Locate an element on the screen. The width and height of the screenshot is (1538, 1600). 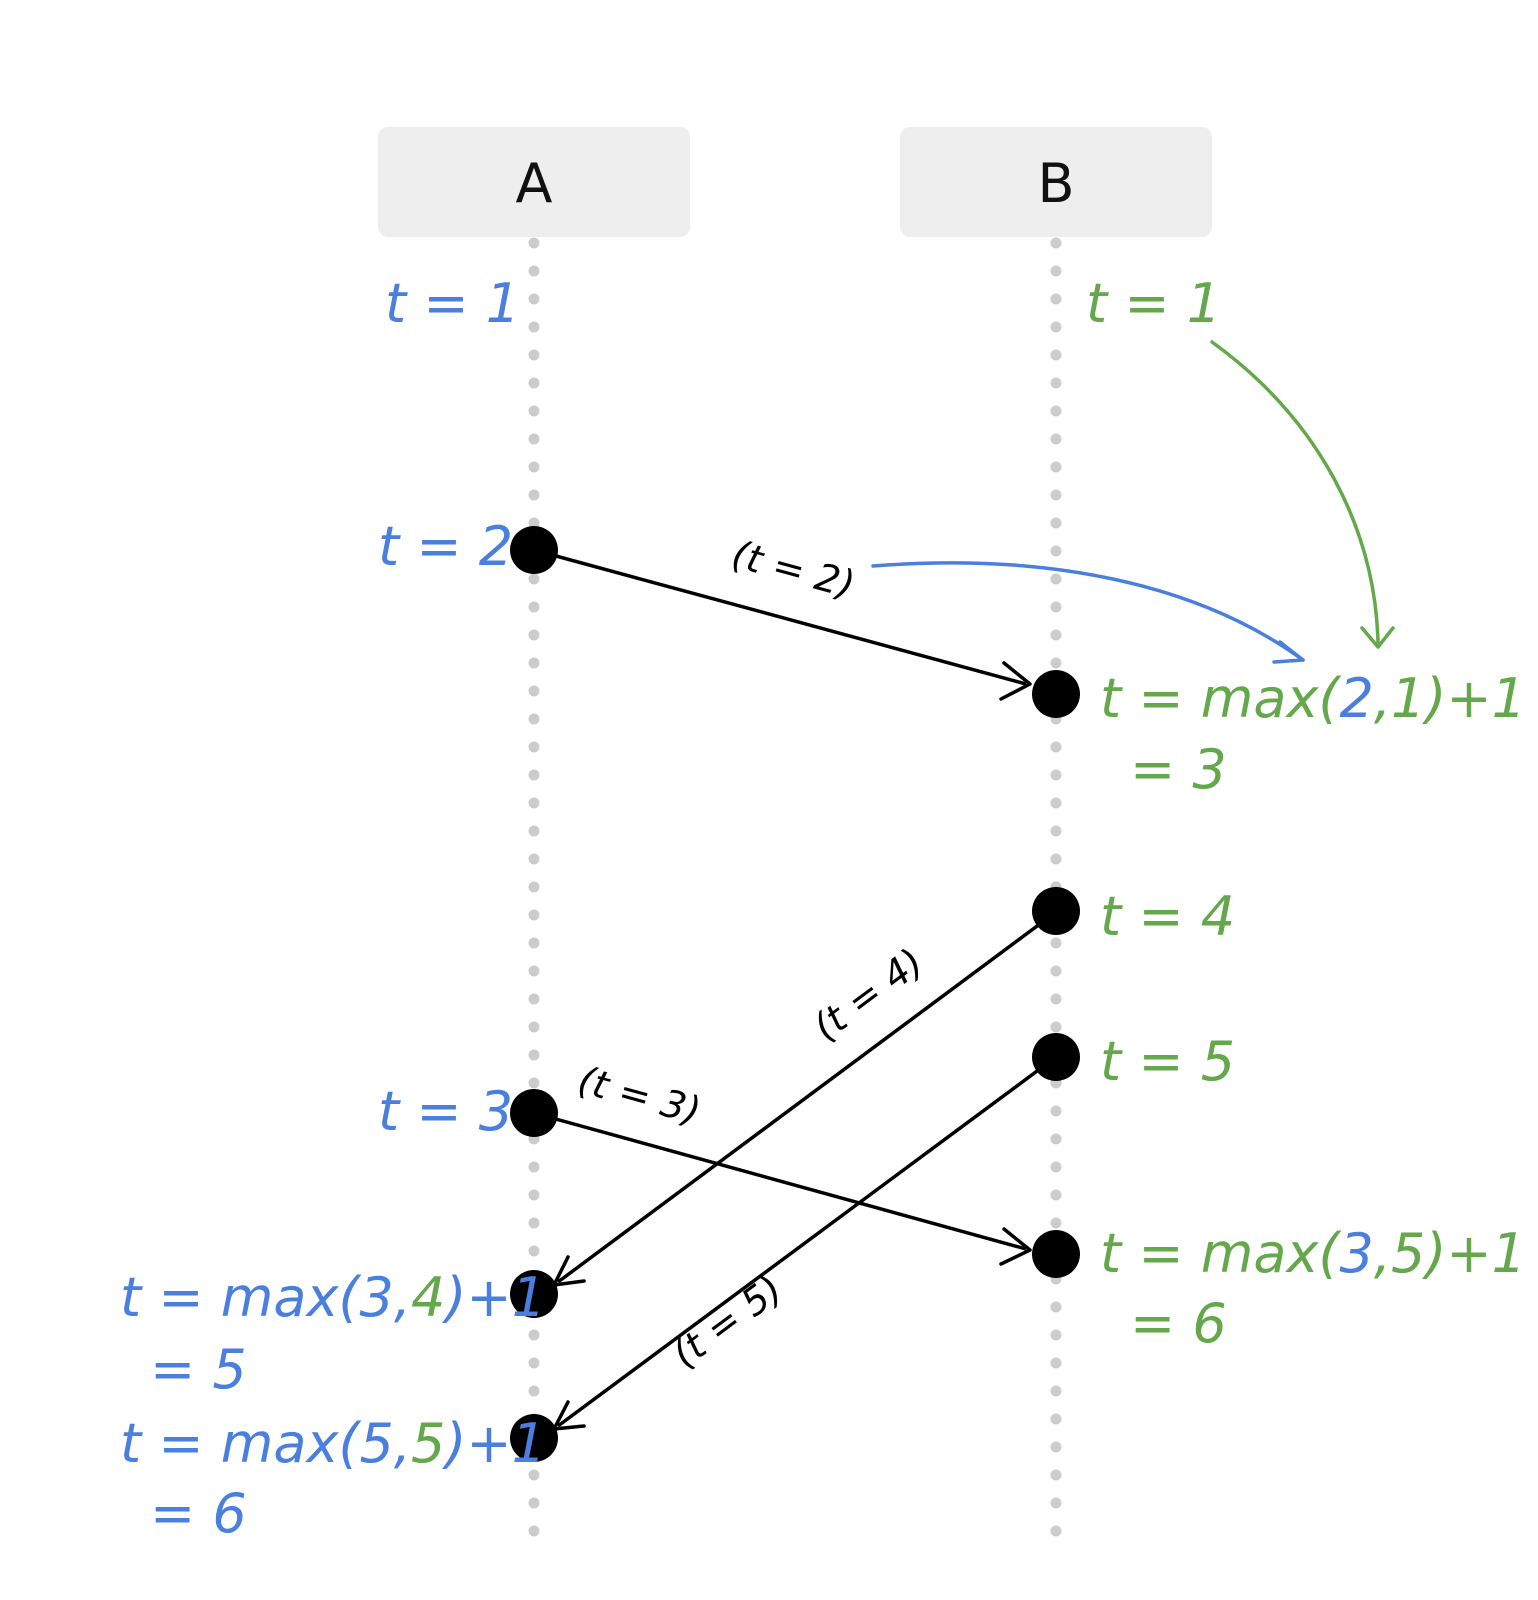
message-label-1: (t = 2) is located at coordinates (793, 569).